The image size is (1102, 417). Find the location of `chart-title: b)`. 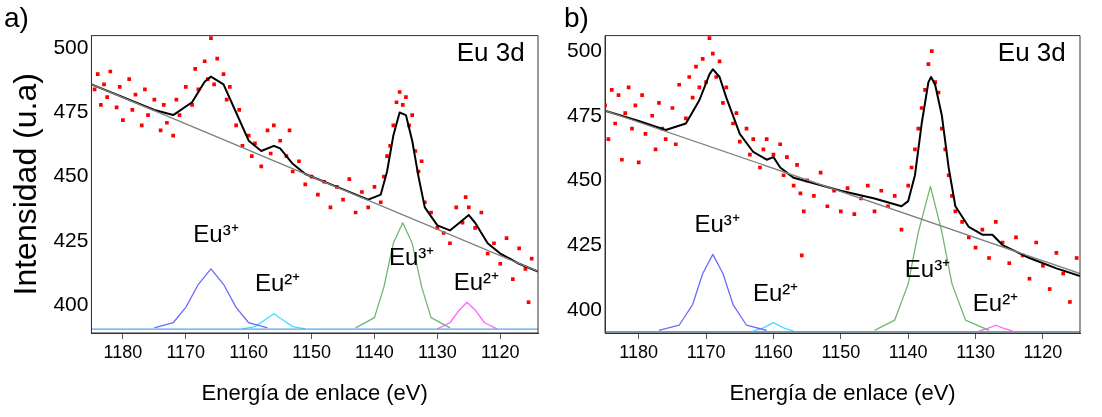

chart-title: b) is located at coordinates (576, 17).